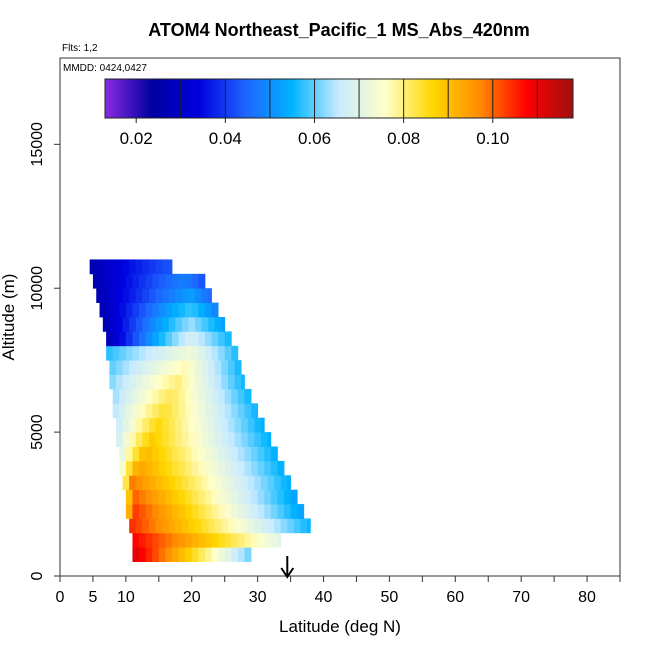 This screenshot has height=650, width=650. What do you see at coordinates (455, 597) in the screenshot?
I see `x-tick-label: 60` at bounding box center [455, 597].